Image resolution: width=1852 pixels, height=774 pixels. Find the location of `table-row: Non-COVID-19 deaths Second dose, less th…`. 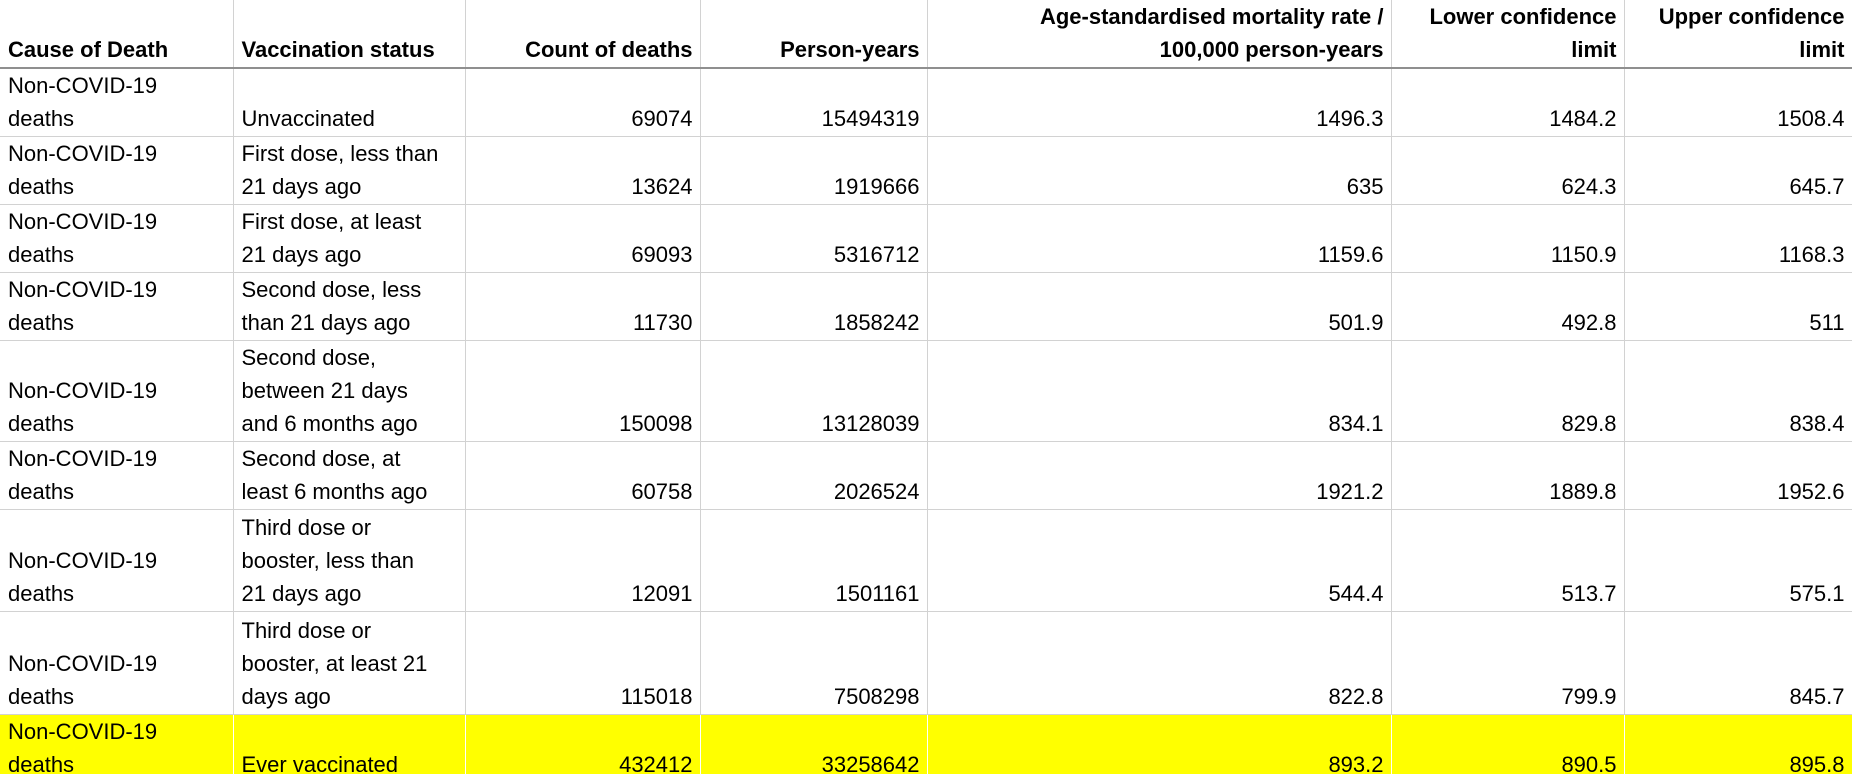

table-row: Non-COVID-19 deaths Second dose, less th… is located at coordinates (926, 306).